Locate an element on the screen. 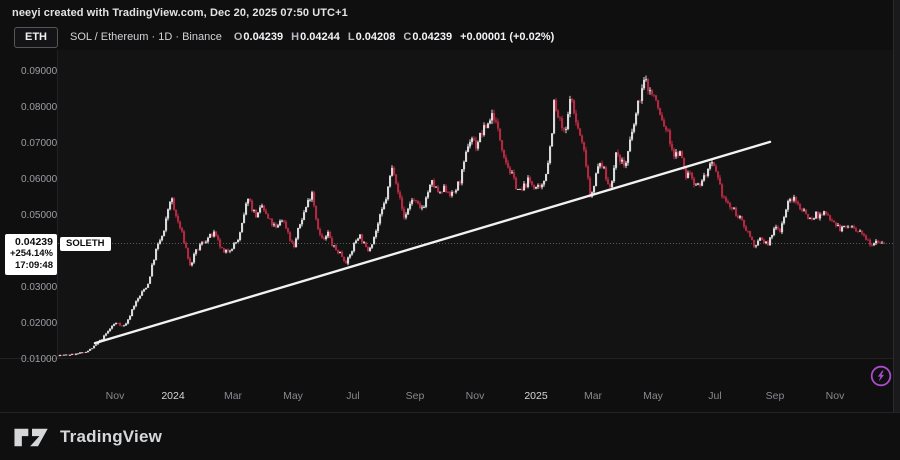 The width and height of the screenshot is (900, 460). y-axis-label: 0.01000 is located at coordinates (39, 360).